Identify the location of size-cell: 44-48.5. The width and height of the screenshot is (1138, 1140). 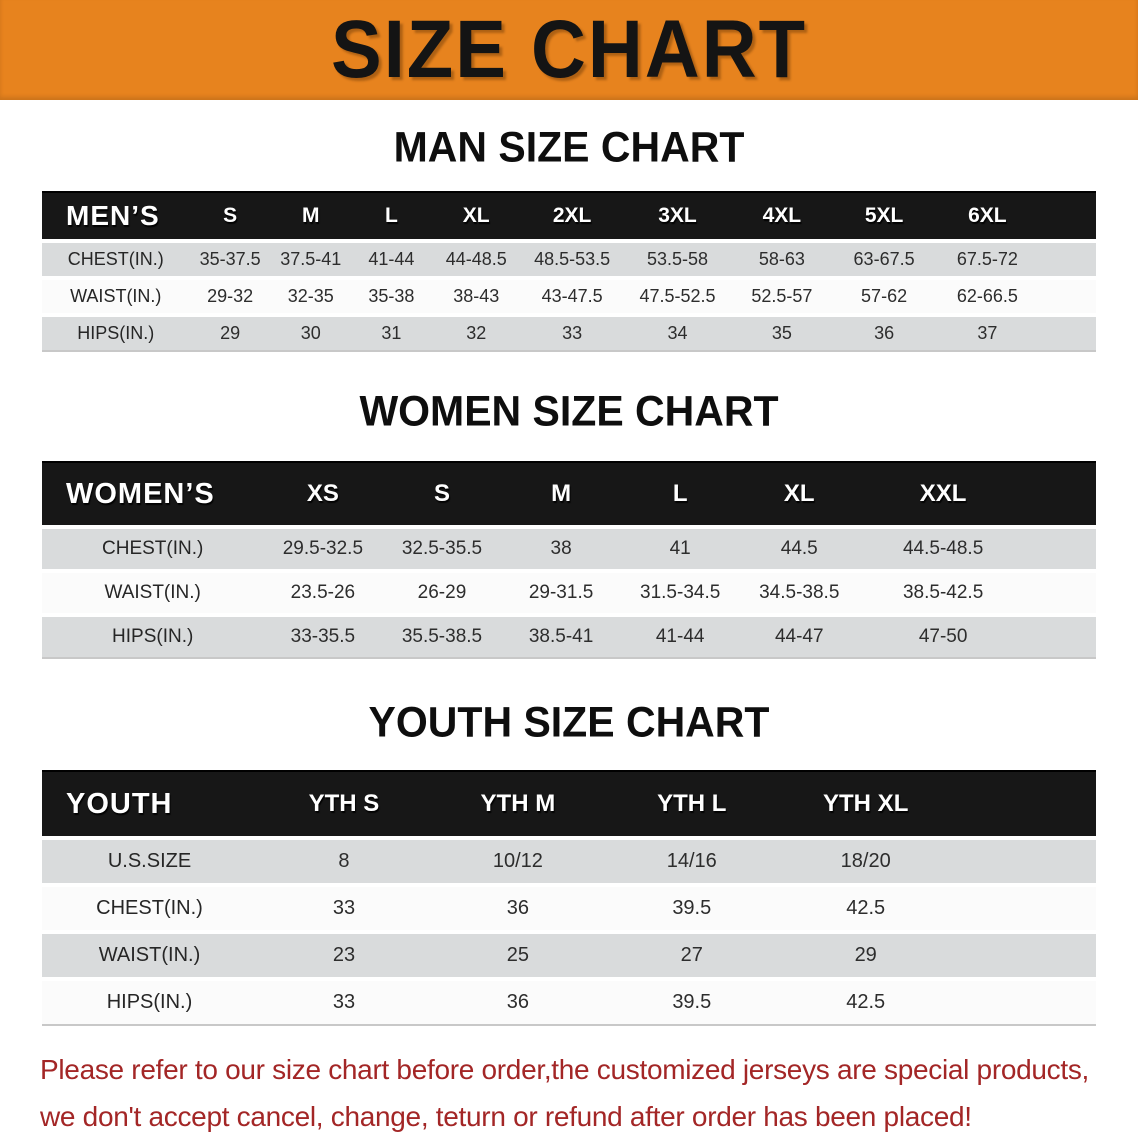
(476, 259).